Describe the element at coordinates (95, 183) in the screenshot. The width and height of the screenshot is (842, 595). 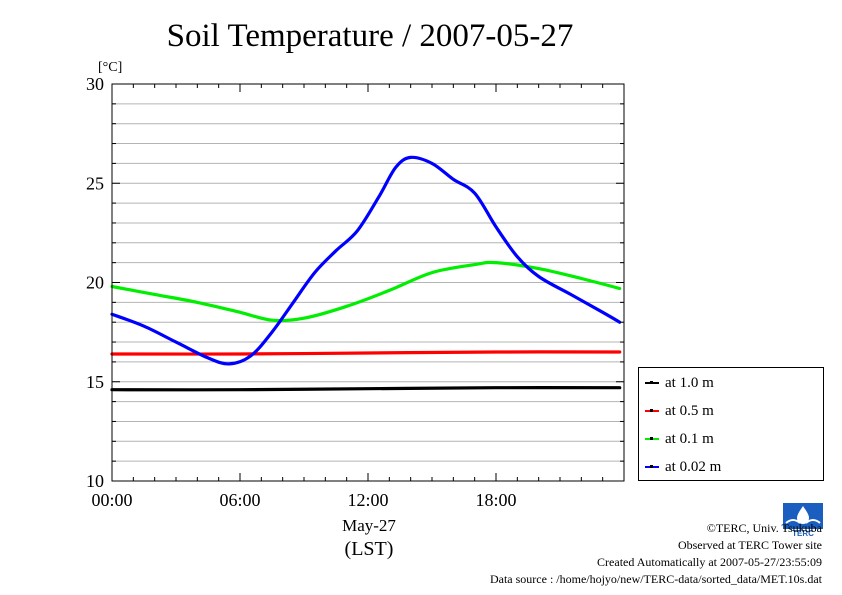
I see `y-tick-label: 25` at that location.